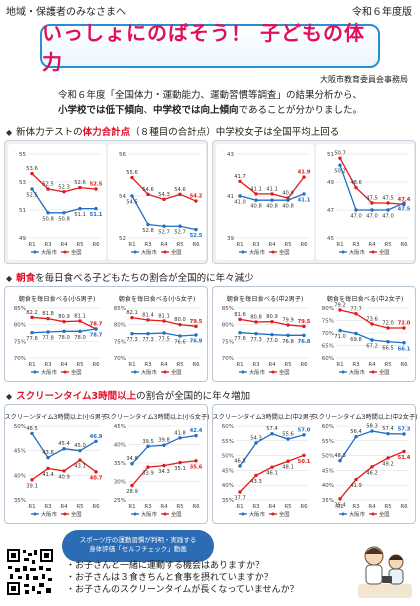 The image size is (420, 606). Describe the element at coordinates (210, 47) in the screenshot. I see `title-banner: いっしょにのばそう！ 子どもの体力` at that location.